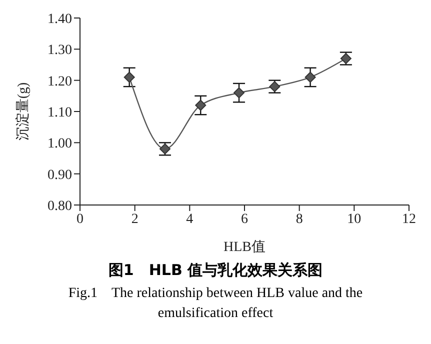 The height and width of the screenshot is (344, 431). Describe the element at coordinates (60, 112) in the screenshot. I see `y-tick-label: 1.10` at that location.